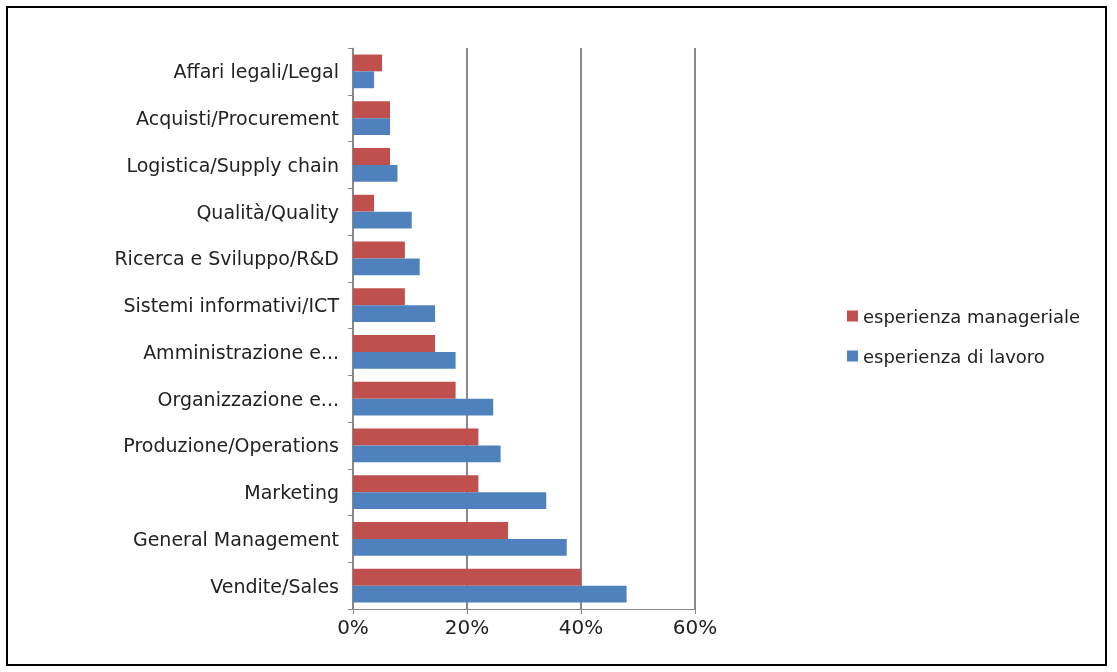 The width and height of the screenshot is (1117, 672). Describe the element at coordinates (267, 211) in the screenshot. I see `y-tick-label: Qualità/Quality` at that location.